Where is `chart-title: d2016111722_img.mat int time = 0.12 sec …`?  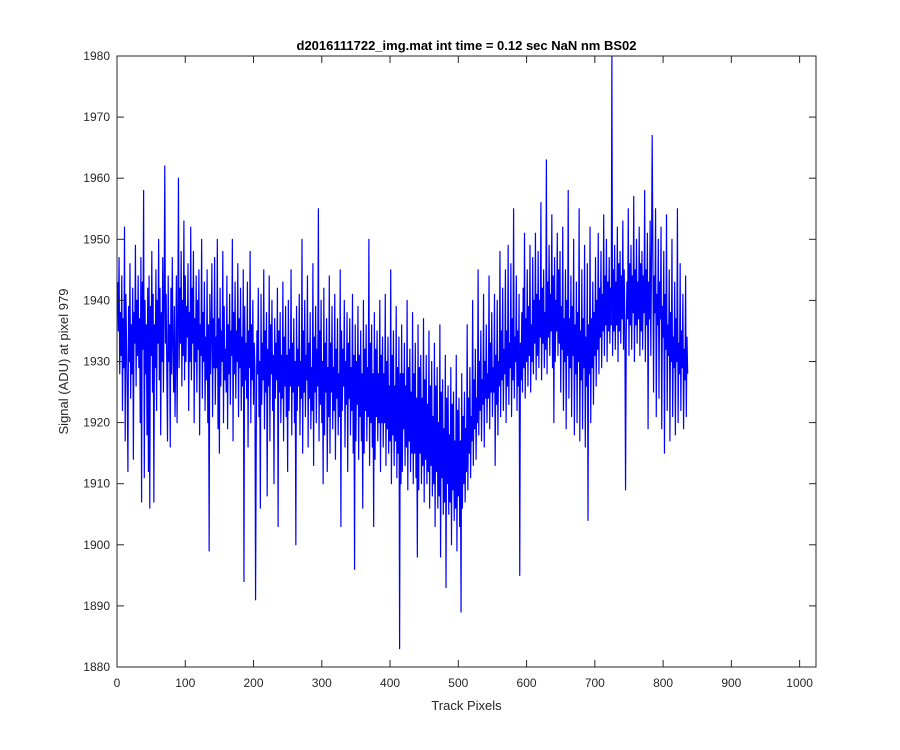
chart-title: d2016111722_img.mat int time = 0.12 sec … is located at coordinates (467, 45).